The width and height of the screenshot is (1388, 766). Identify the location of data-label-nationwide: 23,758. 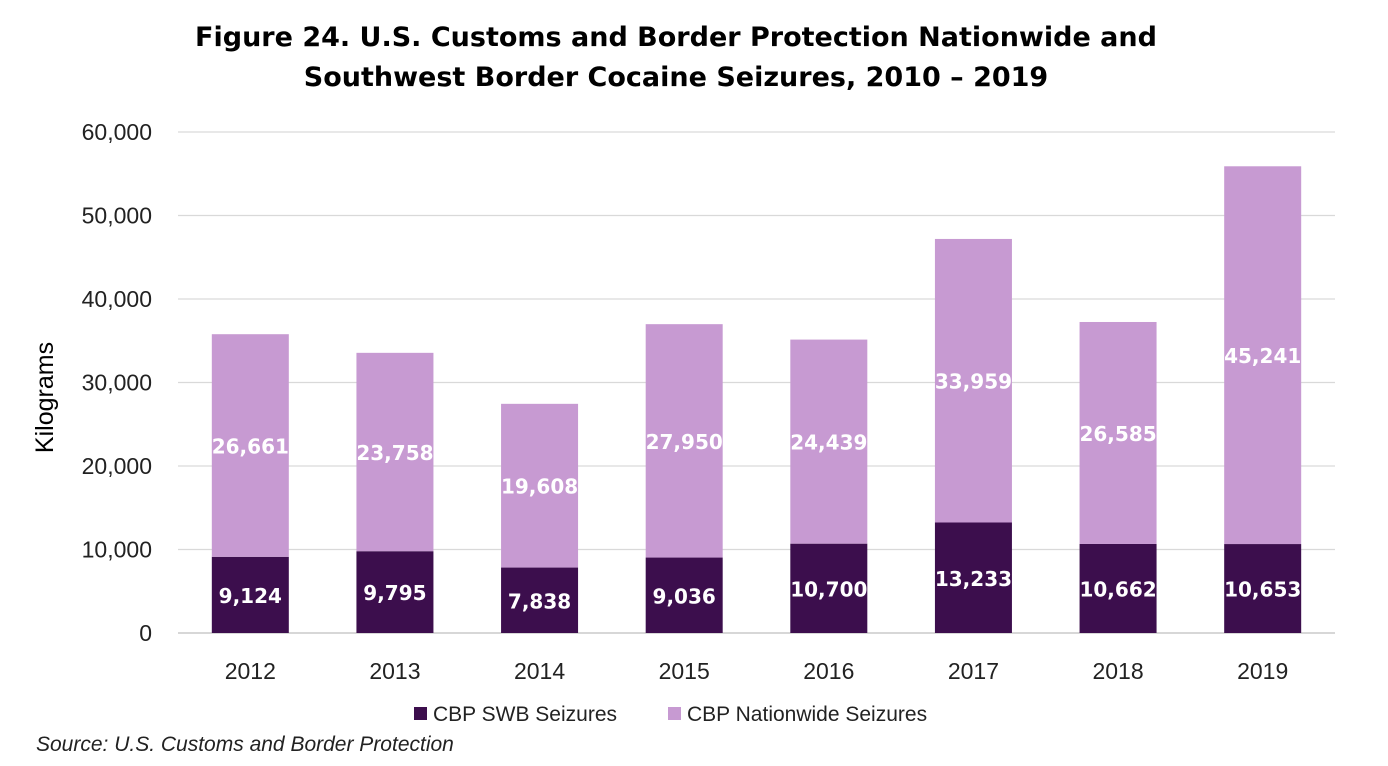
(394, 453).